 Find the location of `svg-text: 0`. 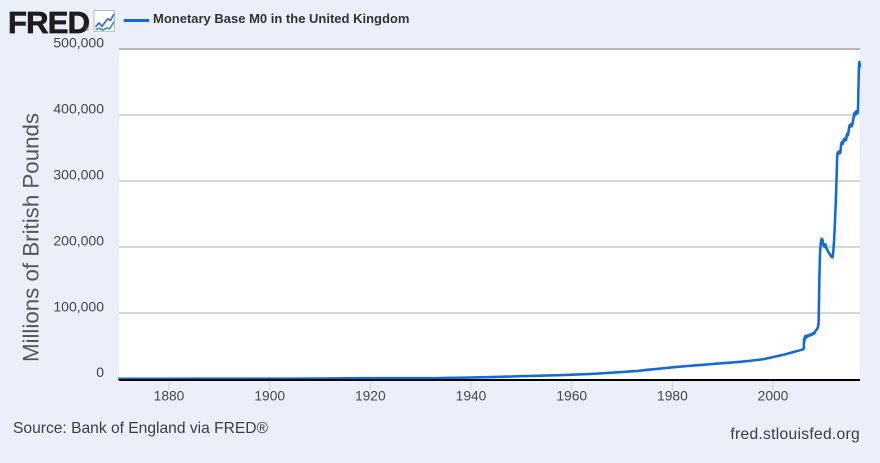

svg-text: 0 is located at coordinates (100, 372).